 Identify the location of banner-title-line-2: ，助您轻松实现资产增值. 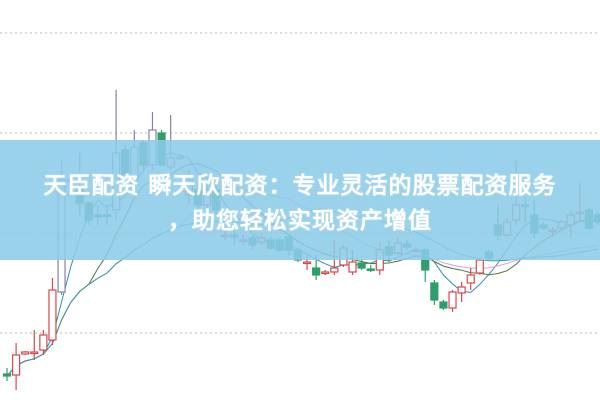
(300, 221).